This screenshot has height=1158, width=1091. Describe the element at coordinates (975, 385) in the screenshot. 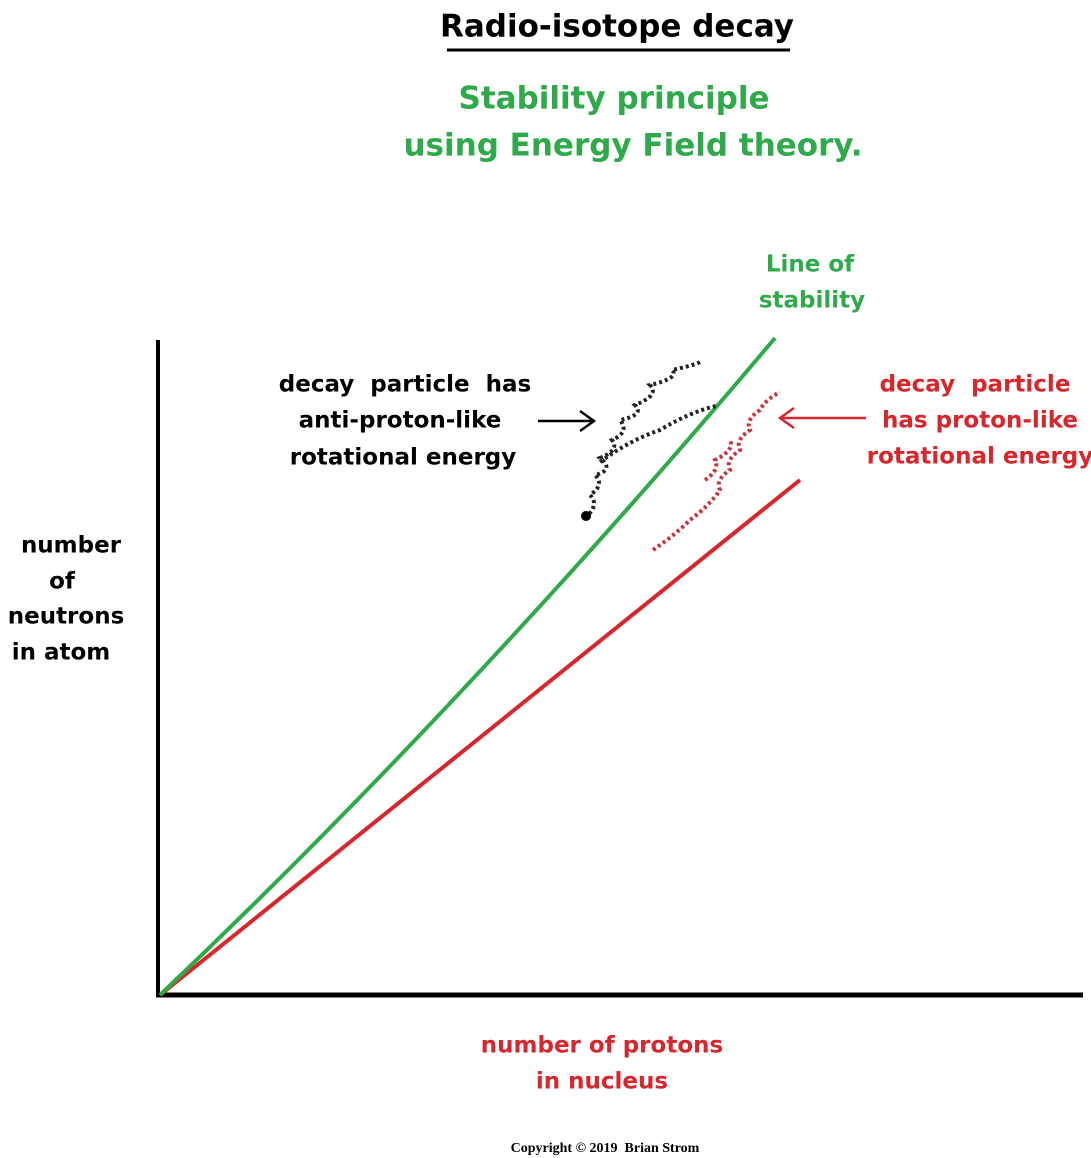

I see `right-annotation: decay particle` at that location.